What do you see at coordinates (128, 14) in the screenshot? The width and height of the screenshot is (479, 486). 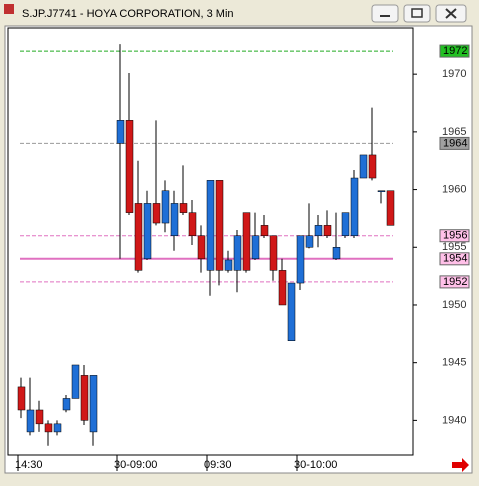 I see `window-title: S.JP.J7741 - HOYA CORPORATION, 3 Min` at bounding box center [128, 14].